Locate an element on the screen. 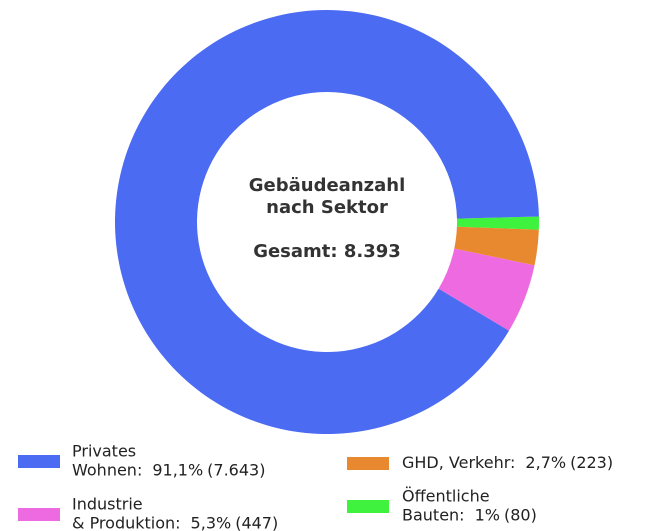 The width and height of the screenshot is (657, 531). legend-name: Industrie is located at coordinates (107, 503).